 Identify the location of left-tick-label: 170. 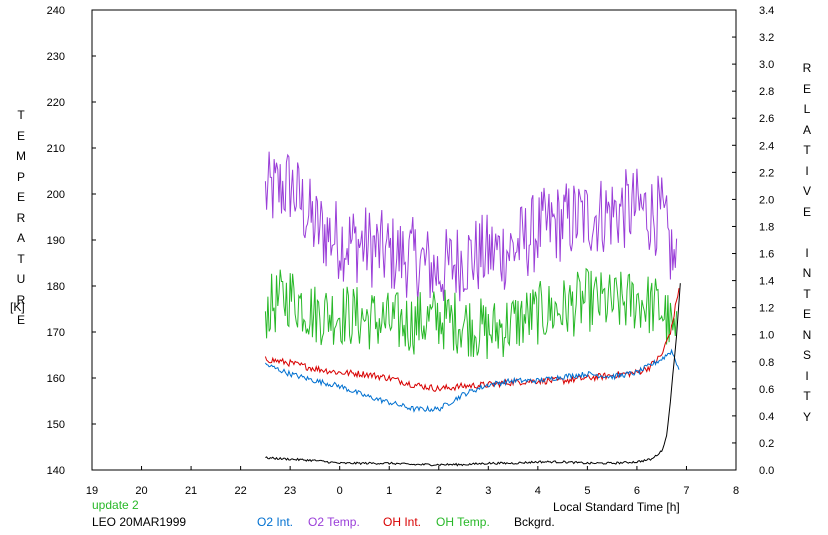
(56, 333).